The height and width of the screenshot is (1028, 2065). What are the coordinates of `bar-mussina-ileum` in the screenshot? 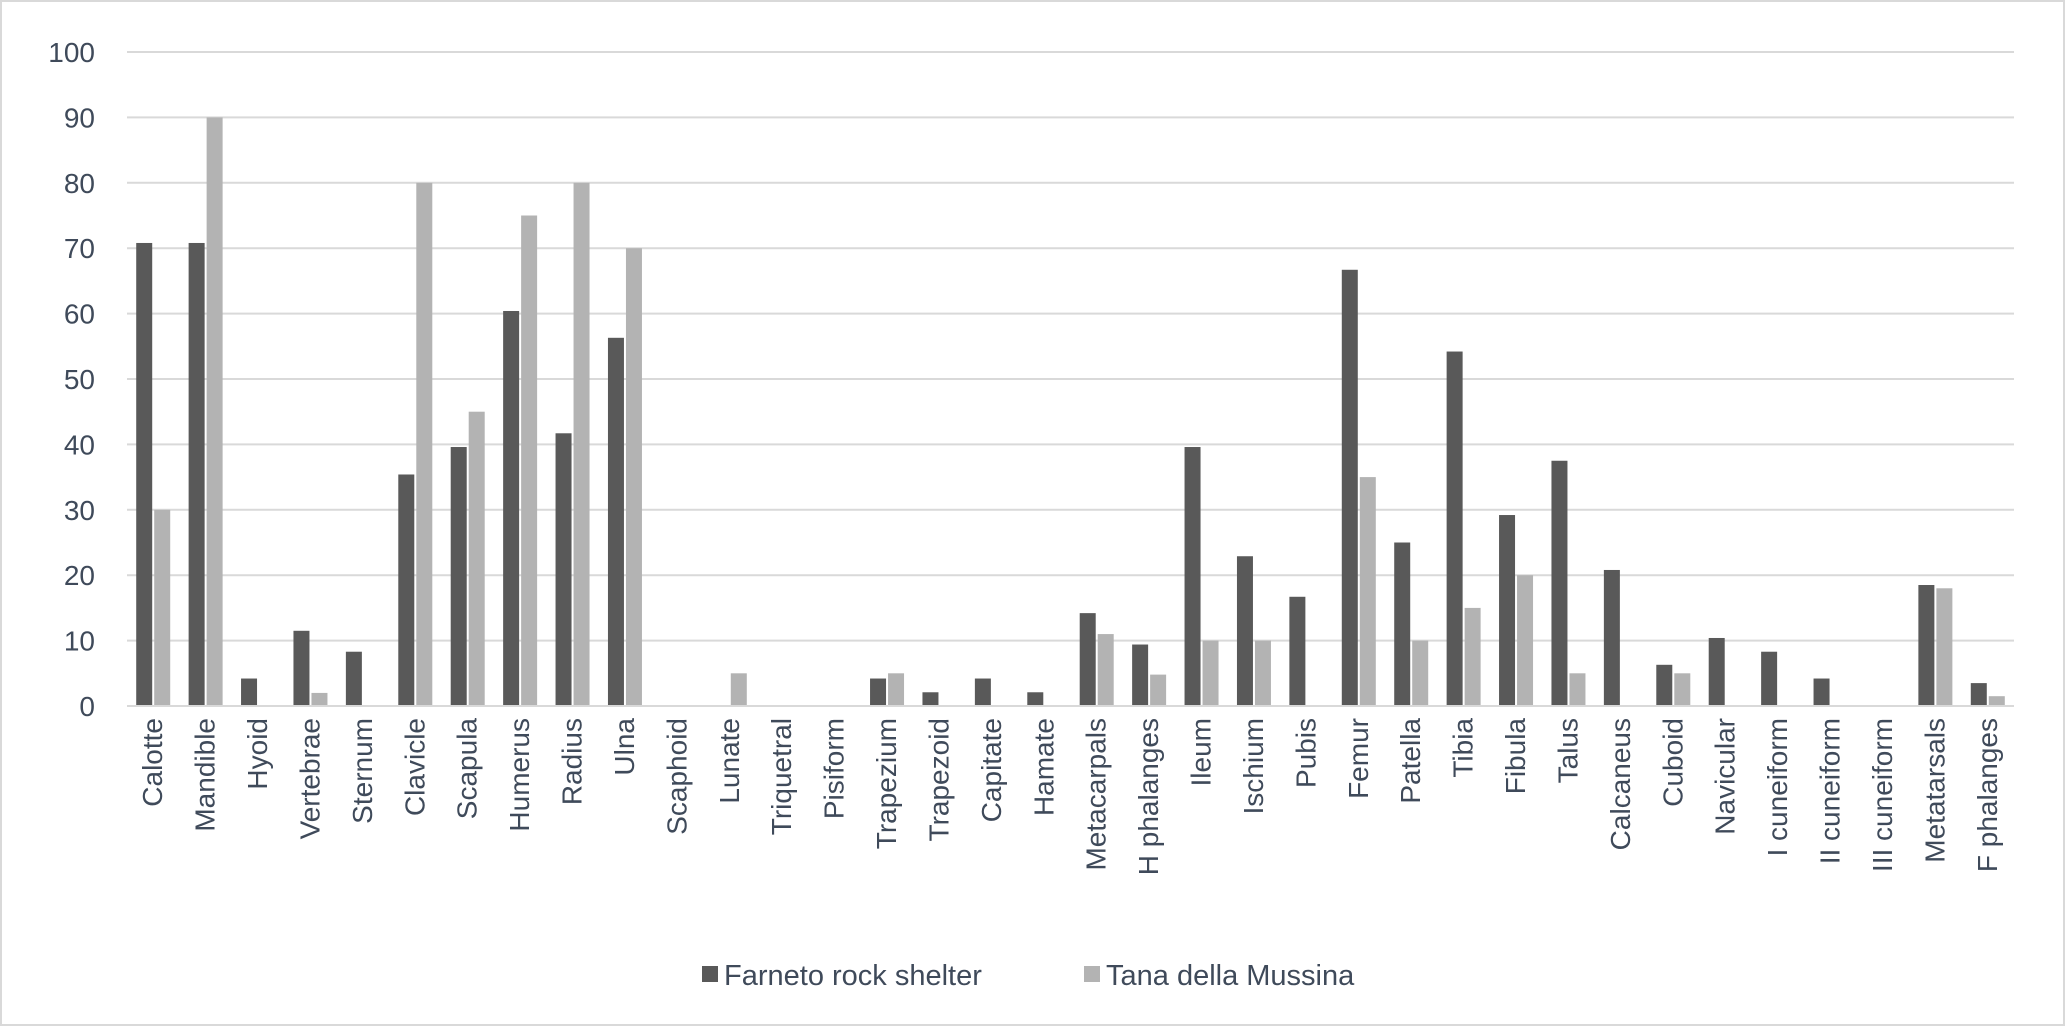 It's located at (1210, 673).